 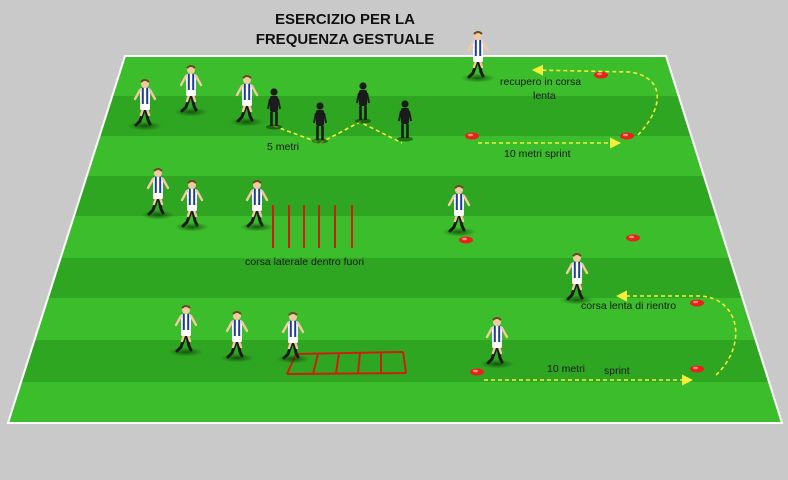 What do you see at coordinates (283, 147) in the screenshot?
I see `label-5-metri: 5 metri` at bounding box center [283, 147].